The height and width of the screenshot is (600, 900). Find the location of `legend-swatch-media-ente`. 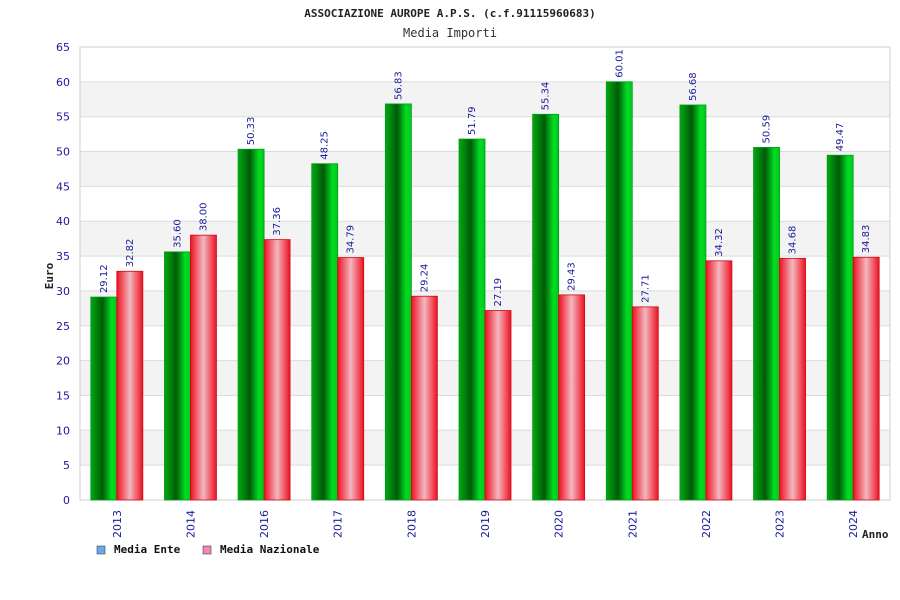

legend-swatch-media-ente is located at coordinates (101, 550).